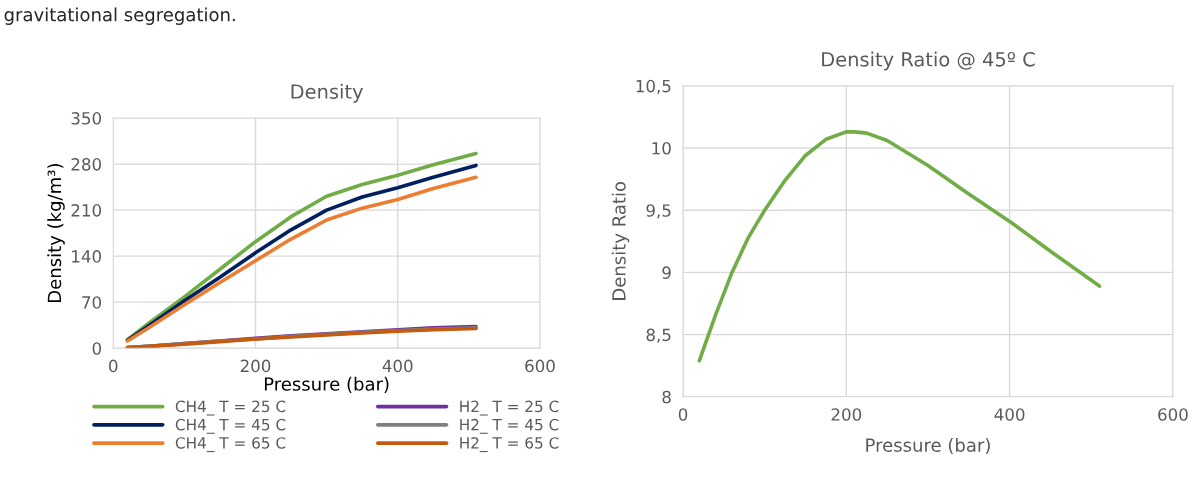  Describe the element at coordinates (653, 87) in the screenshot. I see `y-tick-label: 10,5` at that location.